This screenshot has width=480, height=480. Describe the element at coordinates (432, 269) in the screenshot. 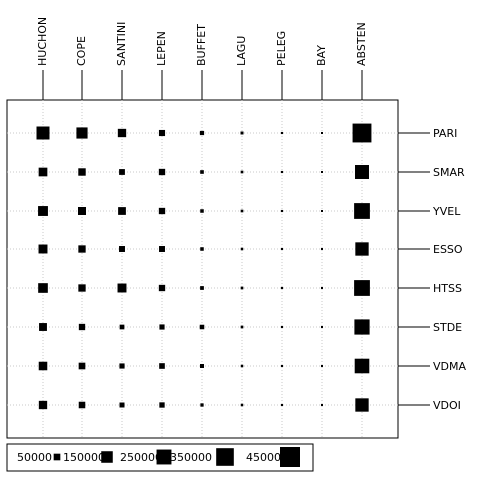

I see `row-labels: PARI SMAR YVEL ESSO HTSS STDE VDMA VDOI` at that location.